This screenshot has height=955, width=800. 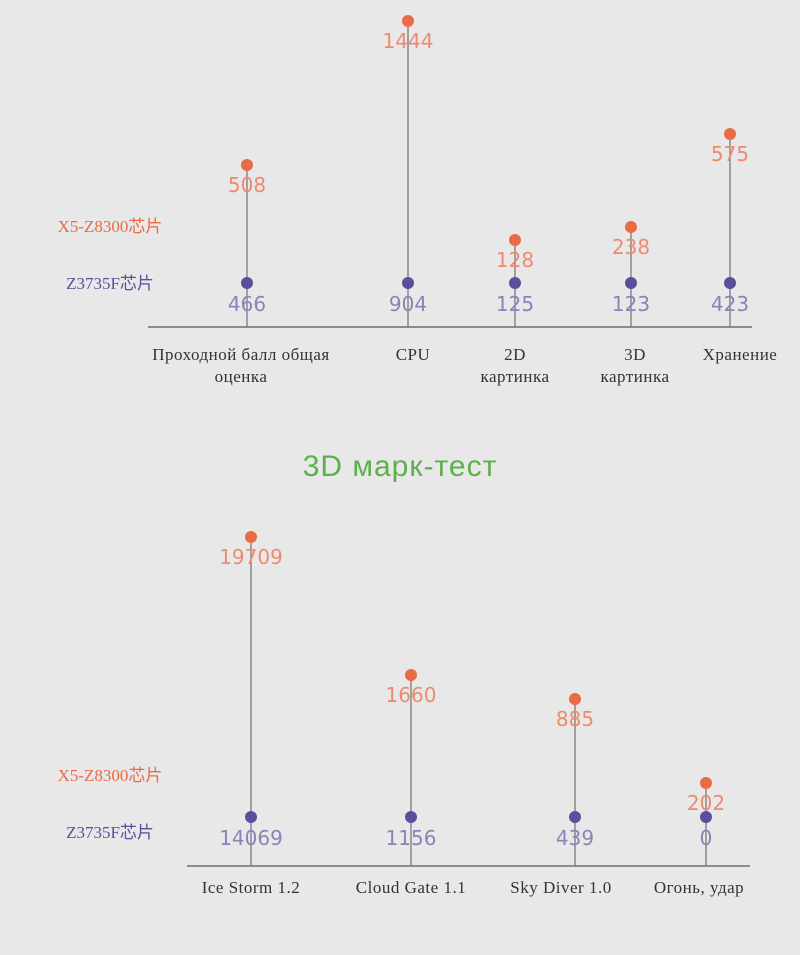 I want to click on category-tick-label: Проходной балл общая оценка, so click(x=240, y=365).